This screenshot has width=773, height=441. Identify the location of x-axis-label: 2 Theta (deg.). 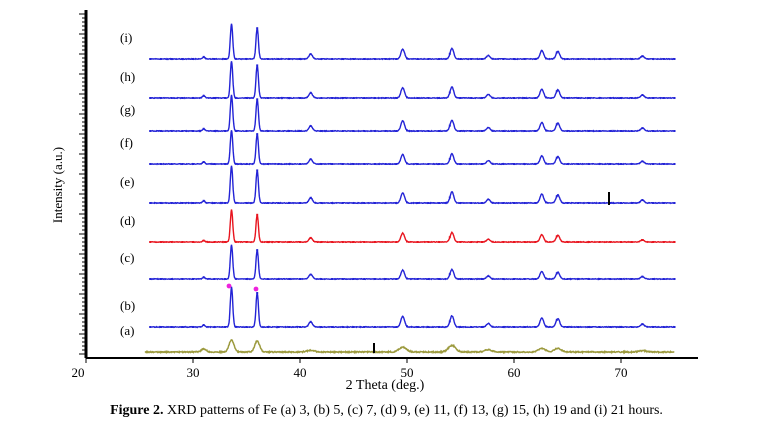
(385, 385).